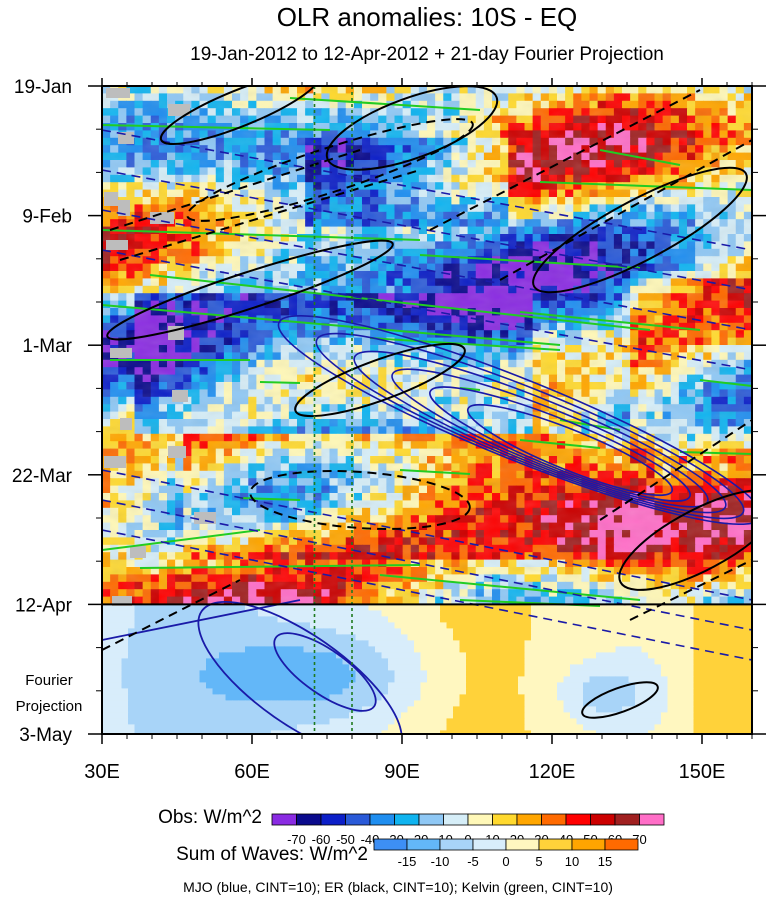  I want to click on waves-colorbar-label: Sum of Waves: W/m^2, so click(272, 854).